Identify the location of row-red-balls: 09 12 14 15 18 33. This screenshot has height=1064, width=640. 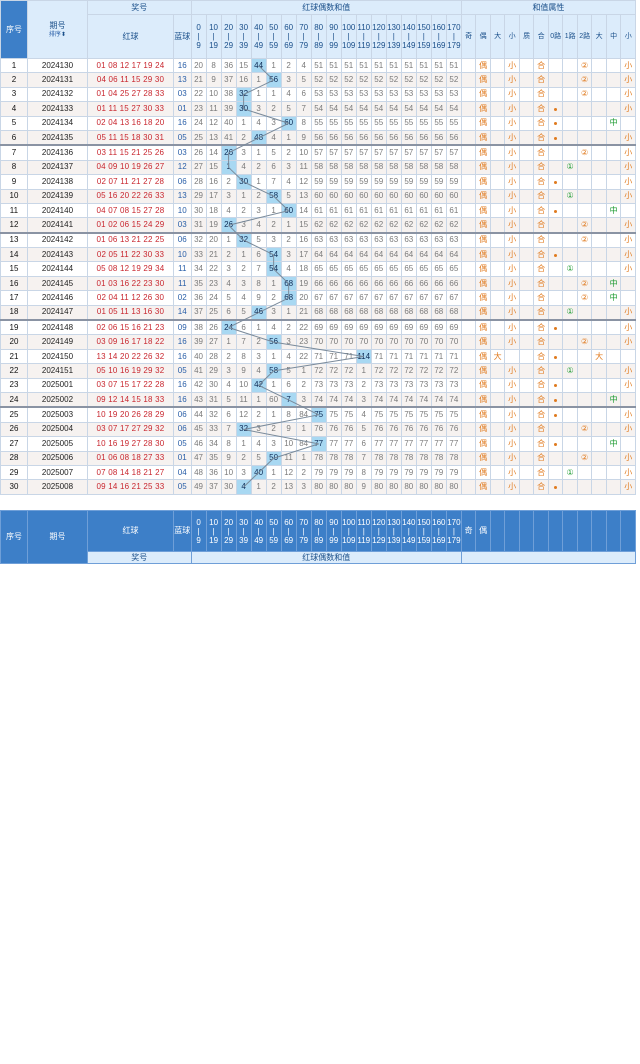
(130, 400).